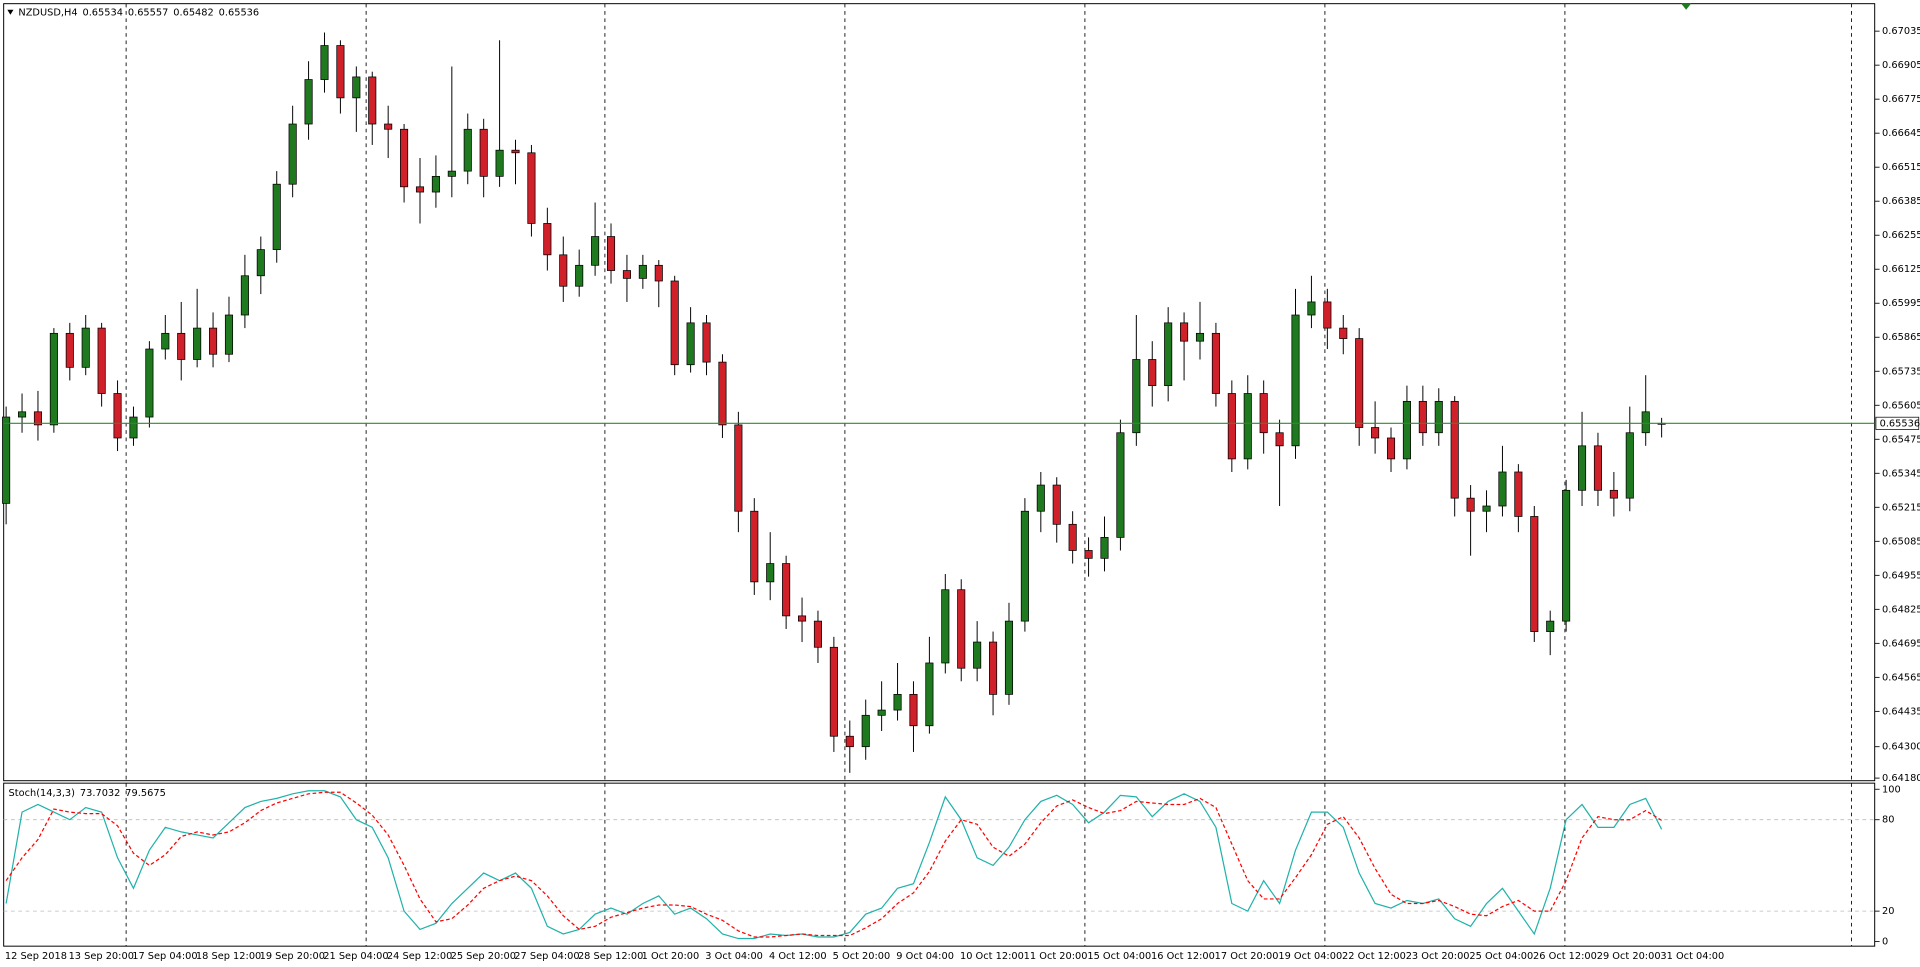  I want to click on symbol: NZDUSD,H4, so click(47, 12).